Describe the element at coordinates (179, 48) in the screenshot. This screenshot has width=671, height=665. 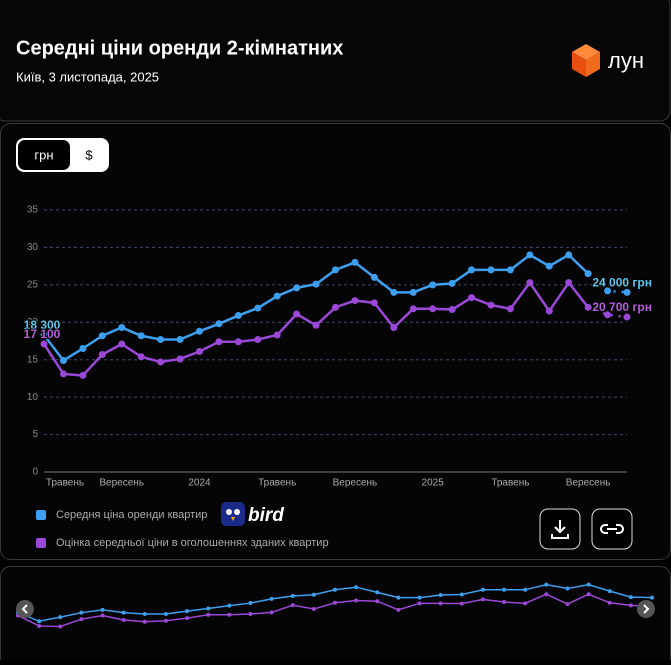
I see `title: Середні ціни оренди 2-кімнатних` at that location.